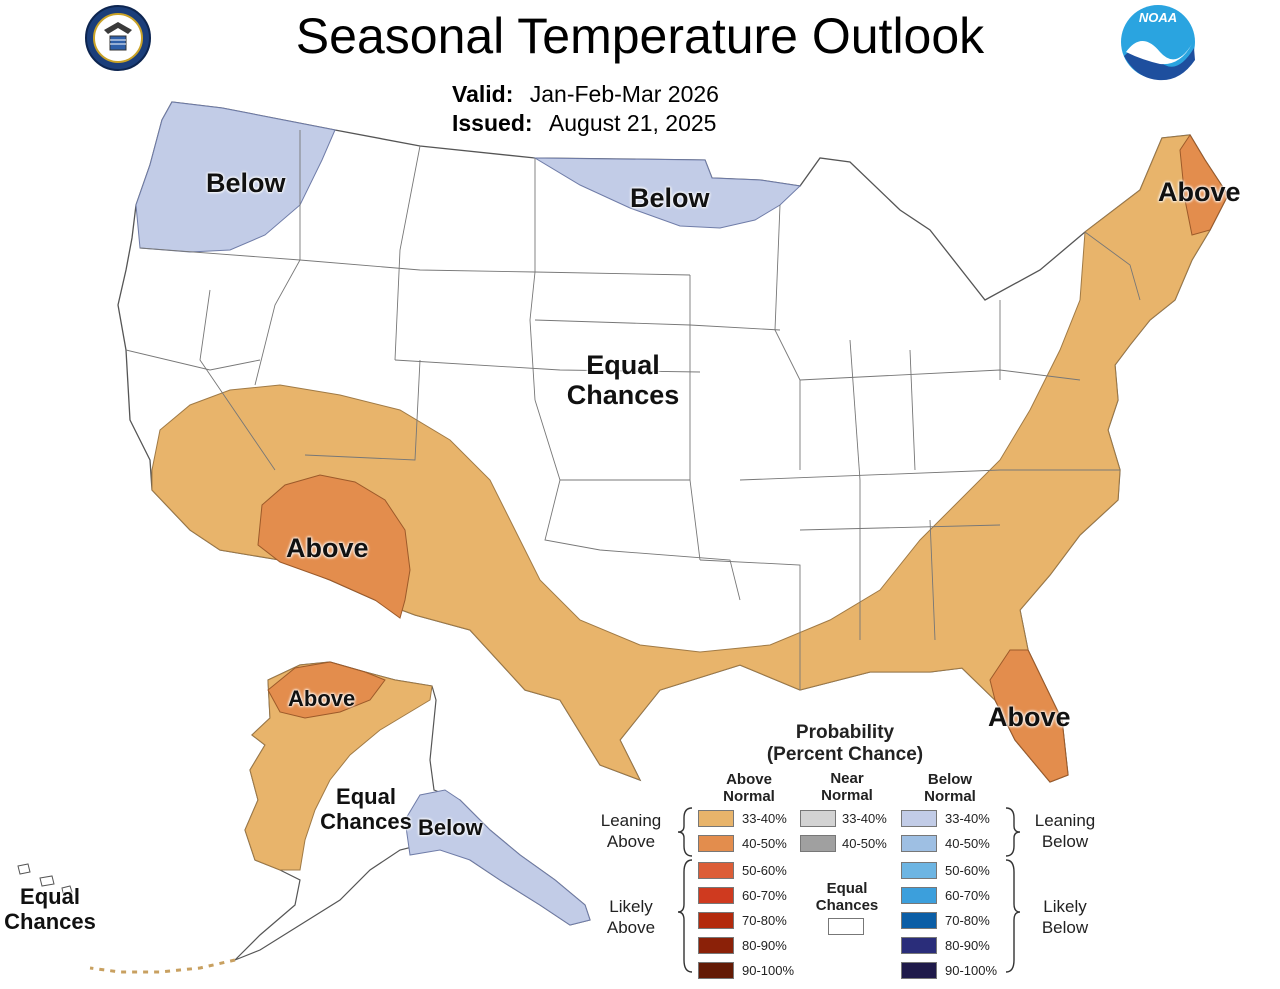  I want to click on legend-above-range-5: 70-80%, so click(764, 920).